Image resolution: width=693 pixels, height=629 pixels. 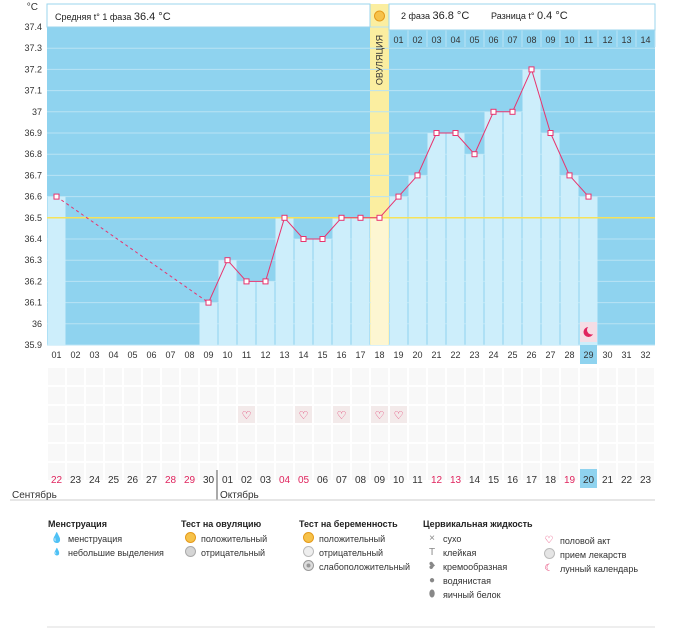 What do you see at coordinates (56, 355) in the screenshot?
I see `cycle-day-label: 01` at bounding box center [56, 355].